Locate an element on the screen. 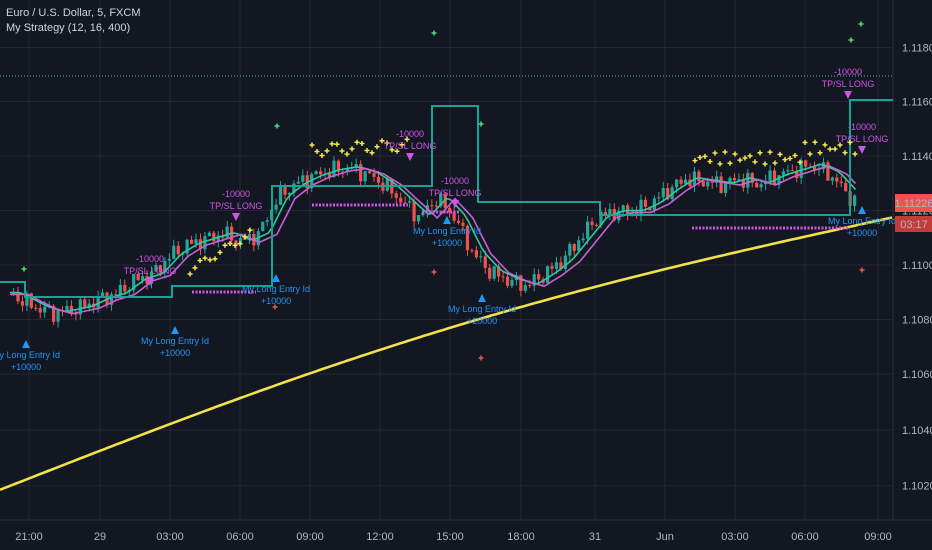 This screenshot has width=932, height=550. x-tick-label: 03:00 is located at coordinates (170, 537).